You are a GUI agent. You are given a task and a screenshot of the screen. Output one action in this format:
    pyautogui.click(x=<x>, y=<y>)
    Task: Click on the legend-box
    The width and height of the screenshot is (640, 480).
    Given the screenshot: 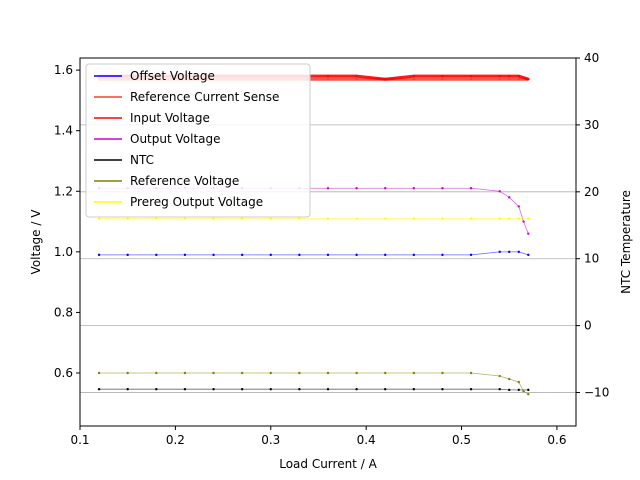 What is the action you would take?
    pyautogui.click(x=198, y=140)
    